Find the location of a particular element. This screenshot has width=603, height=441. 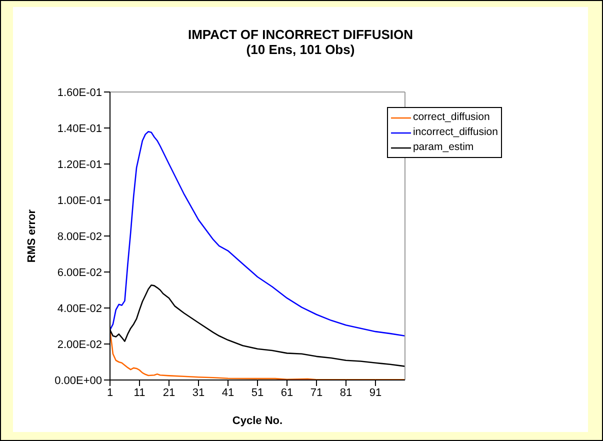

x-axis-title: Cycle No. is located at coordinates (257, 421).